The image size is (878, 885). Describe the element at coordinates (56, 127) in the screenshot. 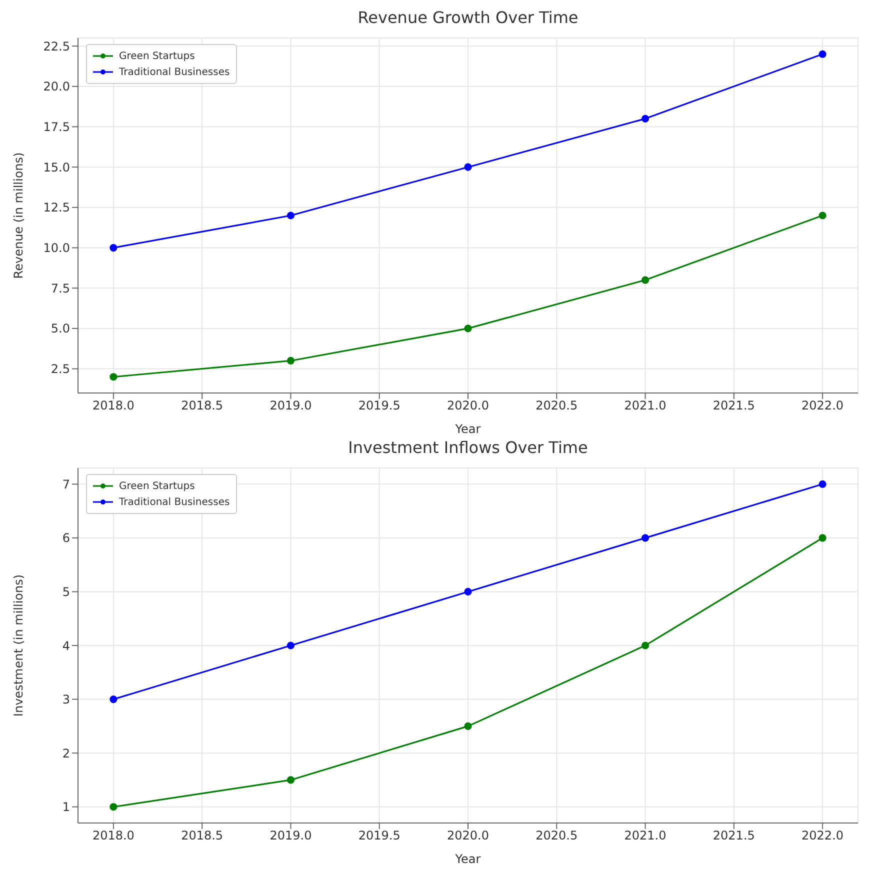

I see `y-tick-label: 17.5` at that location.